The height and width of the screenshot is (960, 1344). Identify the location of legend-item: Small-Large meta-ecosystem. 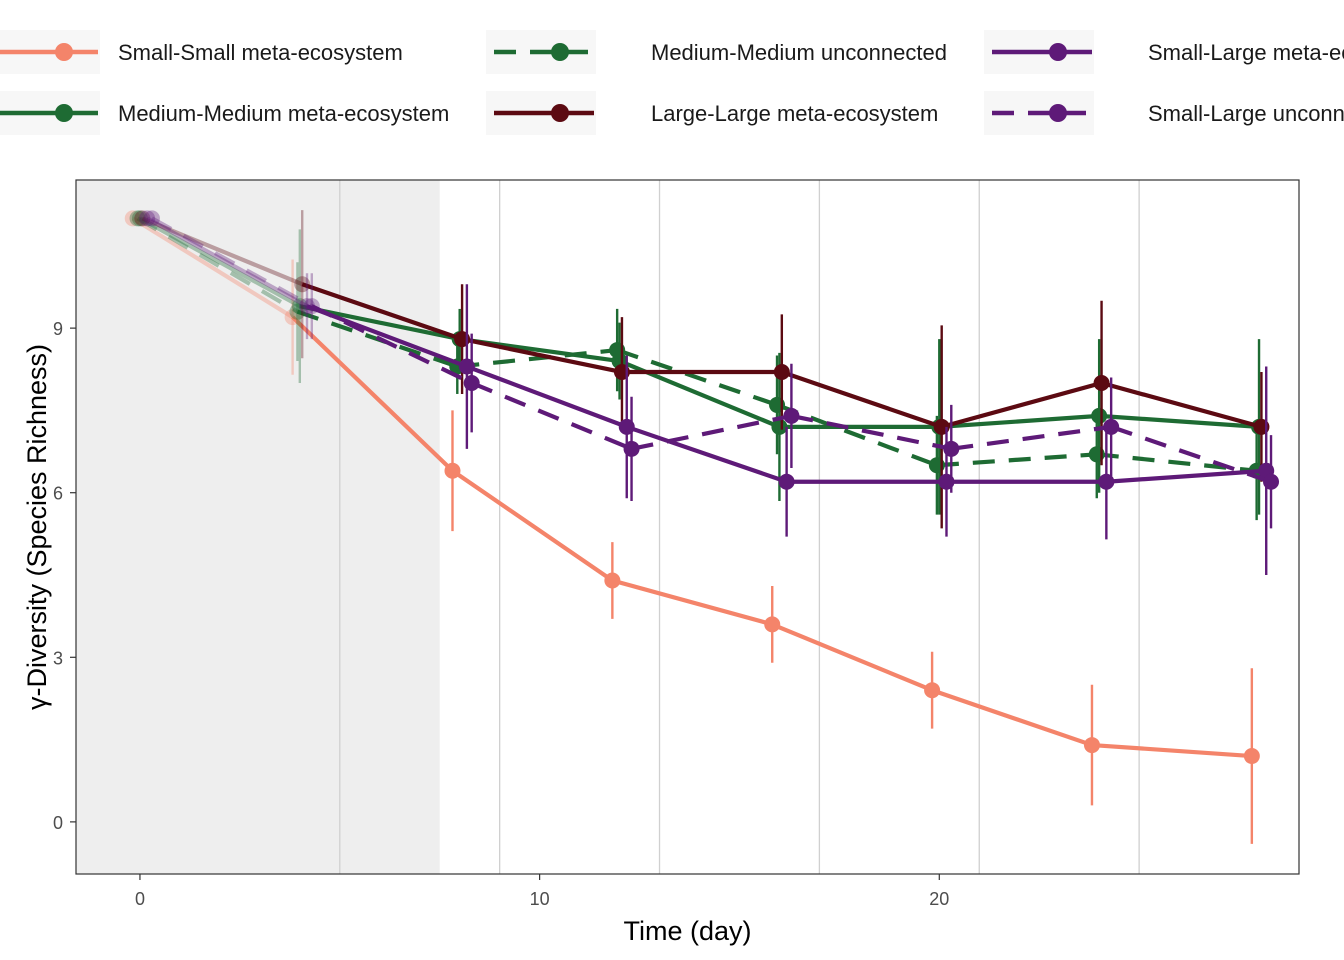
(1164, 52).